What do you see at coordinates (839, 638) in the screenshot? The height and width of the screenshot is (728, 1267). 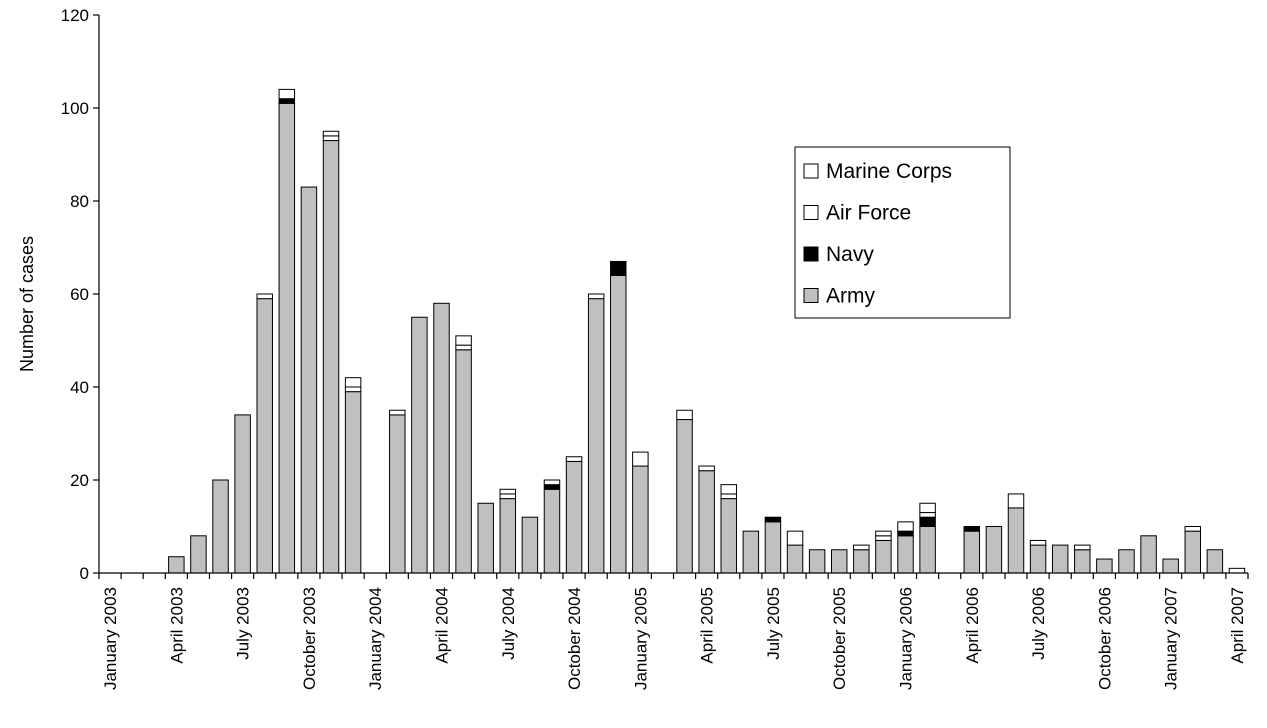 I see `x-tick-label: October 2005` at bounding box center [839, 638].